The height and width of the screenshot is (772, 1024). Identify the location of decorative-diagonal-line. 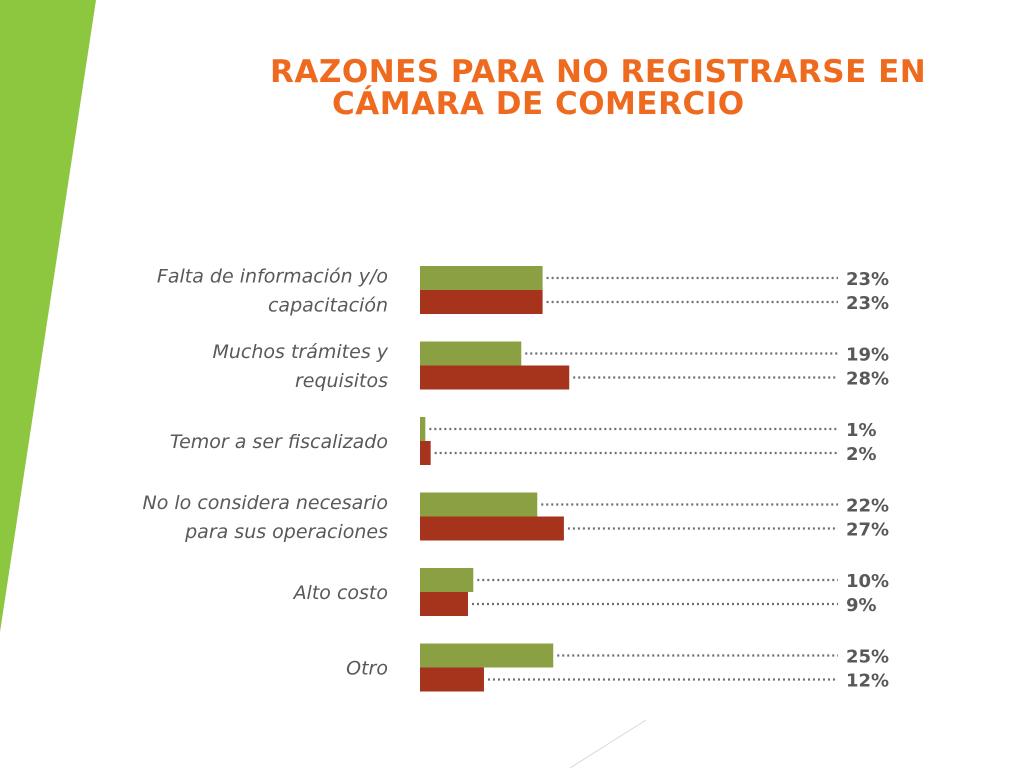
(610, 740).